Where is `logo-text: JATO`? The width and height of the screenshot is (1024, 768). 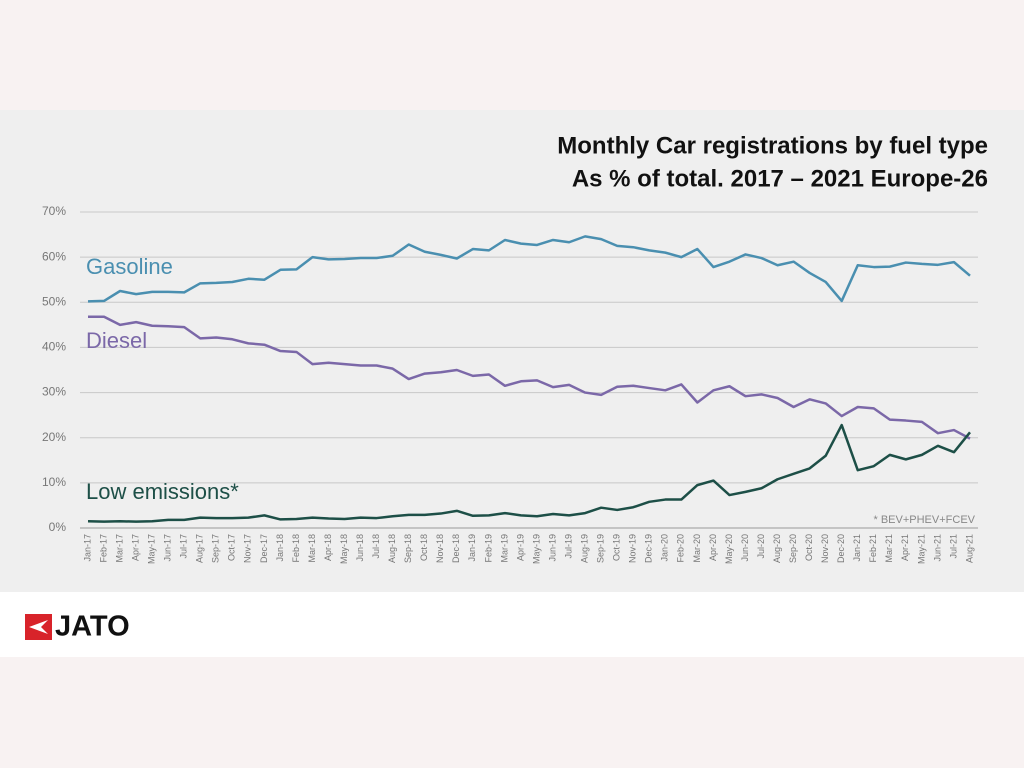 logo-text: JATO is located at coordinates (92, 627).